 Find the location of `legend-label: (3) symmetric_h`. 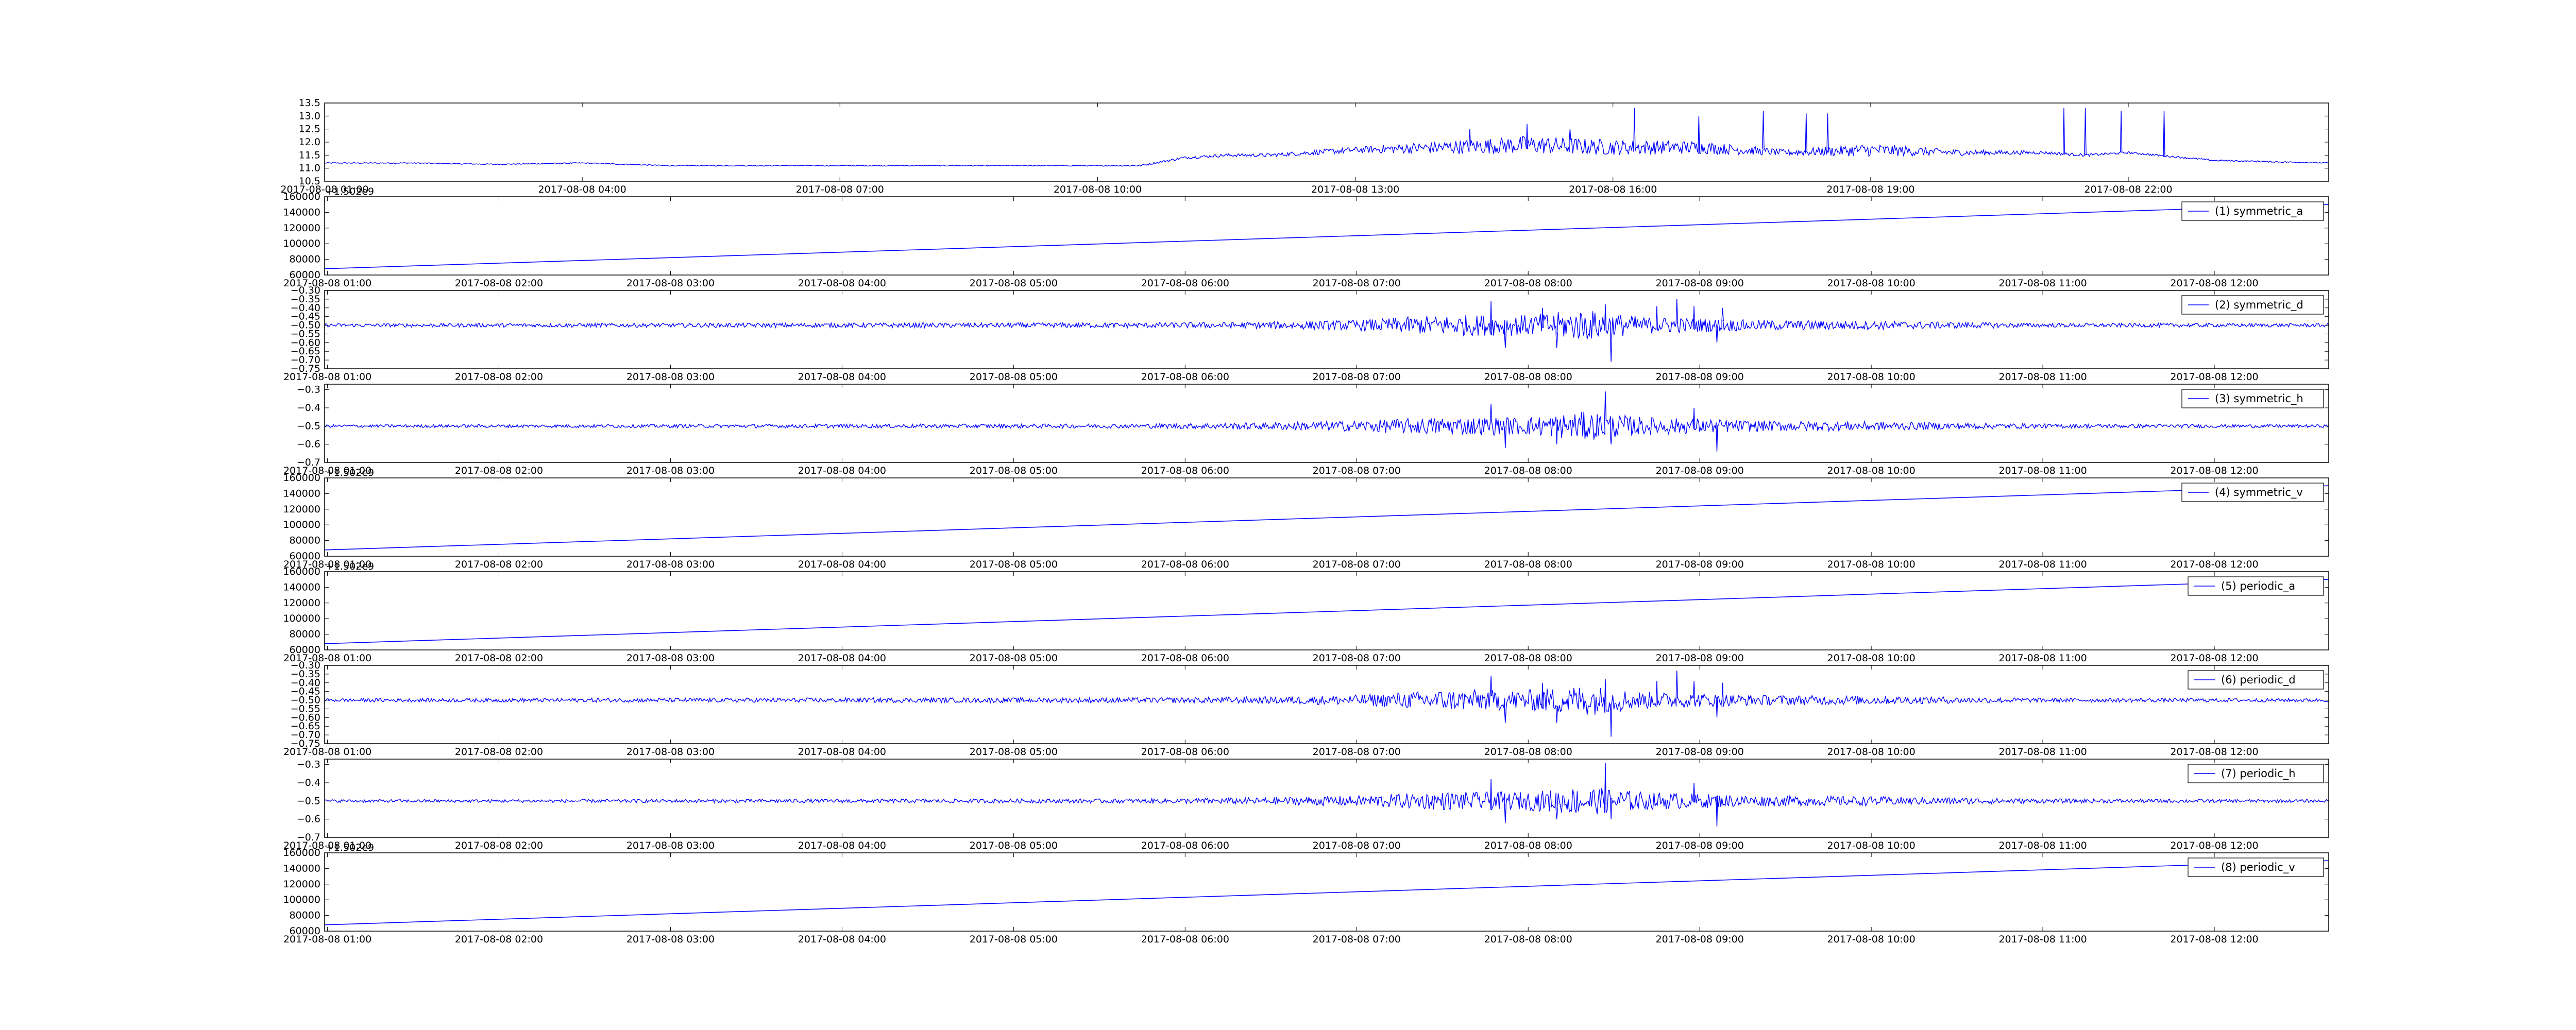

legend-label: (3) symmetric_h is located at coordinates (2259, 399).